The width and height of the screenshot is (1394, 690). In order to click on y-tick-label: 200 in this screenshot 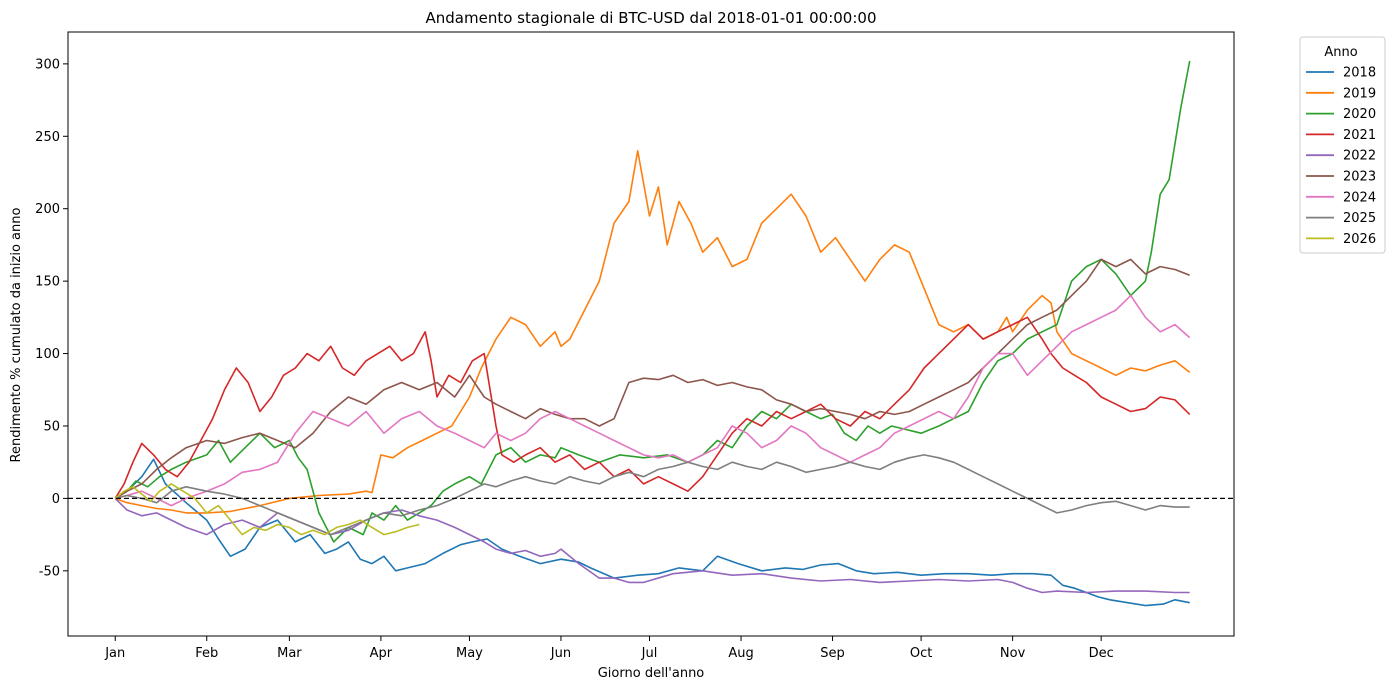, I will do `click(47, 209)`.